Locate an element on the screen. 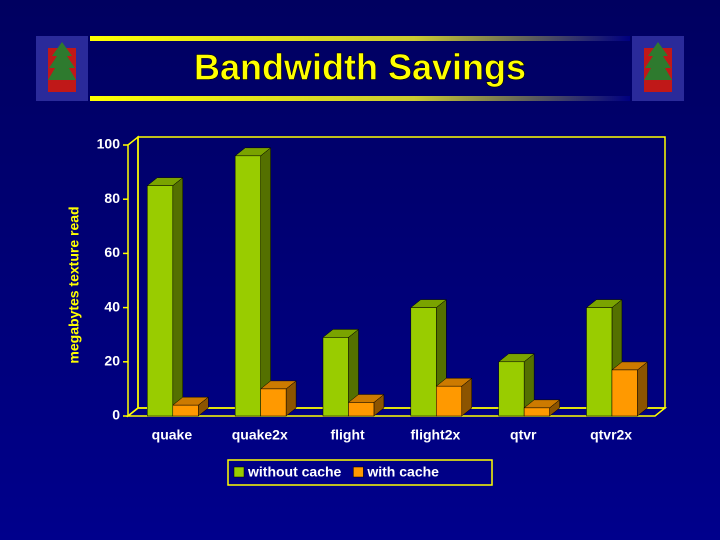 The height and width of the screenshot is (540, 720). legend-label: with cache is located at coordinates (402, 472).